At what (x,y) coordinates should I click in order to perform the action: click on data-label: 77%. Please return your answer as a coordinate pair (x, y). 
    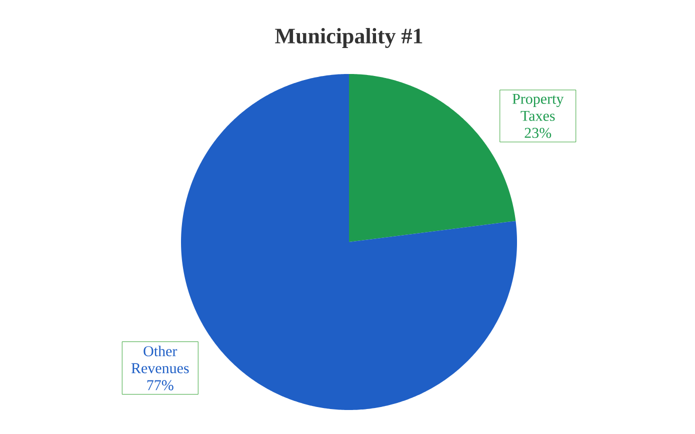
    Looking at the image, I should click on (160, 385).